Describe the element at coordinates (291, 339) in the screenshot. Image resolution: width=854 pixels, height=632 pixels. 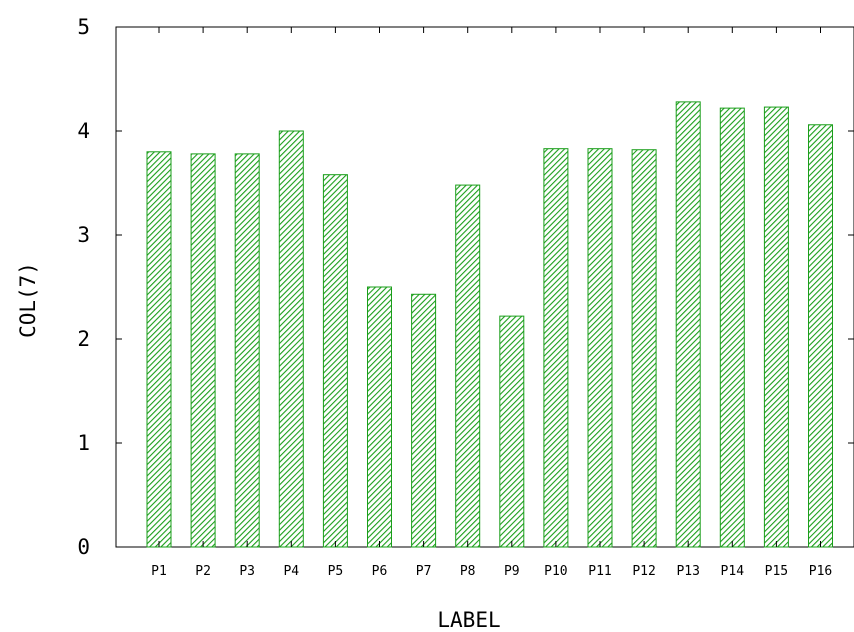
I see `bar-p4` at that location.